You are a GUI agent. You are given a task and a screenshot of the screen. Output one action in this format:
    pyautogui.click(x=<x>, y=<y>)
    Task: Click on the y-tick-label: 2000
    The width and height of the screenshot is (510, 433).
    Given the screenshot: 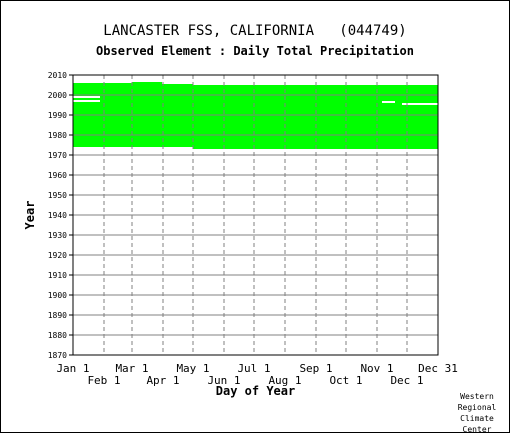 What is the action you would take?
    pyautogui.click(x=57, y=95)
    